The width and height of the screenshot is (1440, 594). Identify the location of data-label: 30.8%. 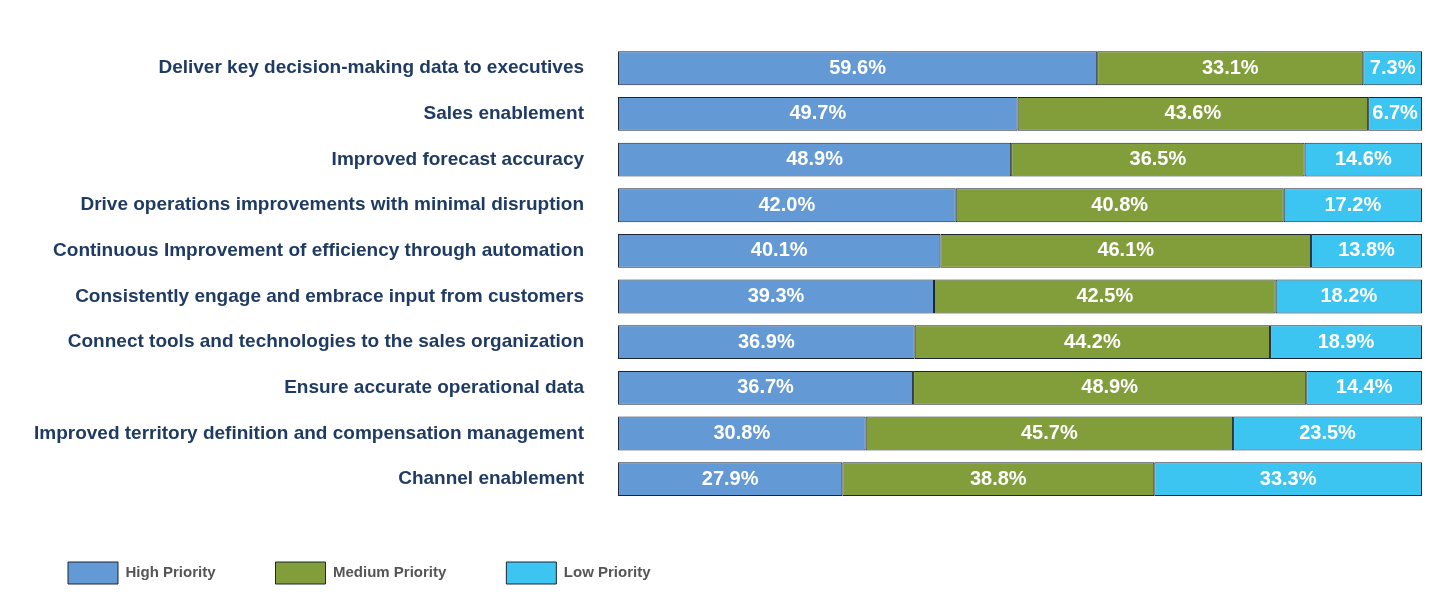
(742, 432).